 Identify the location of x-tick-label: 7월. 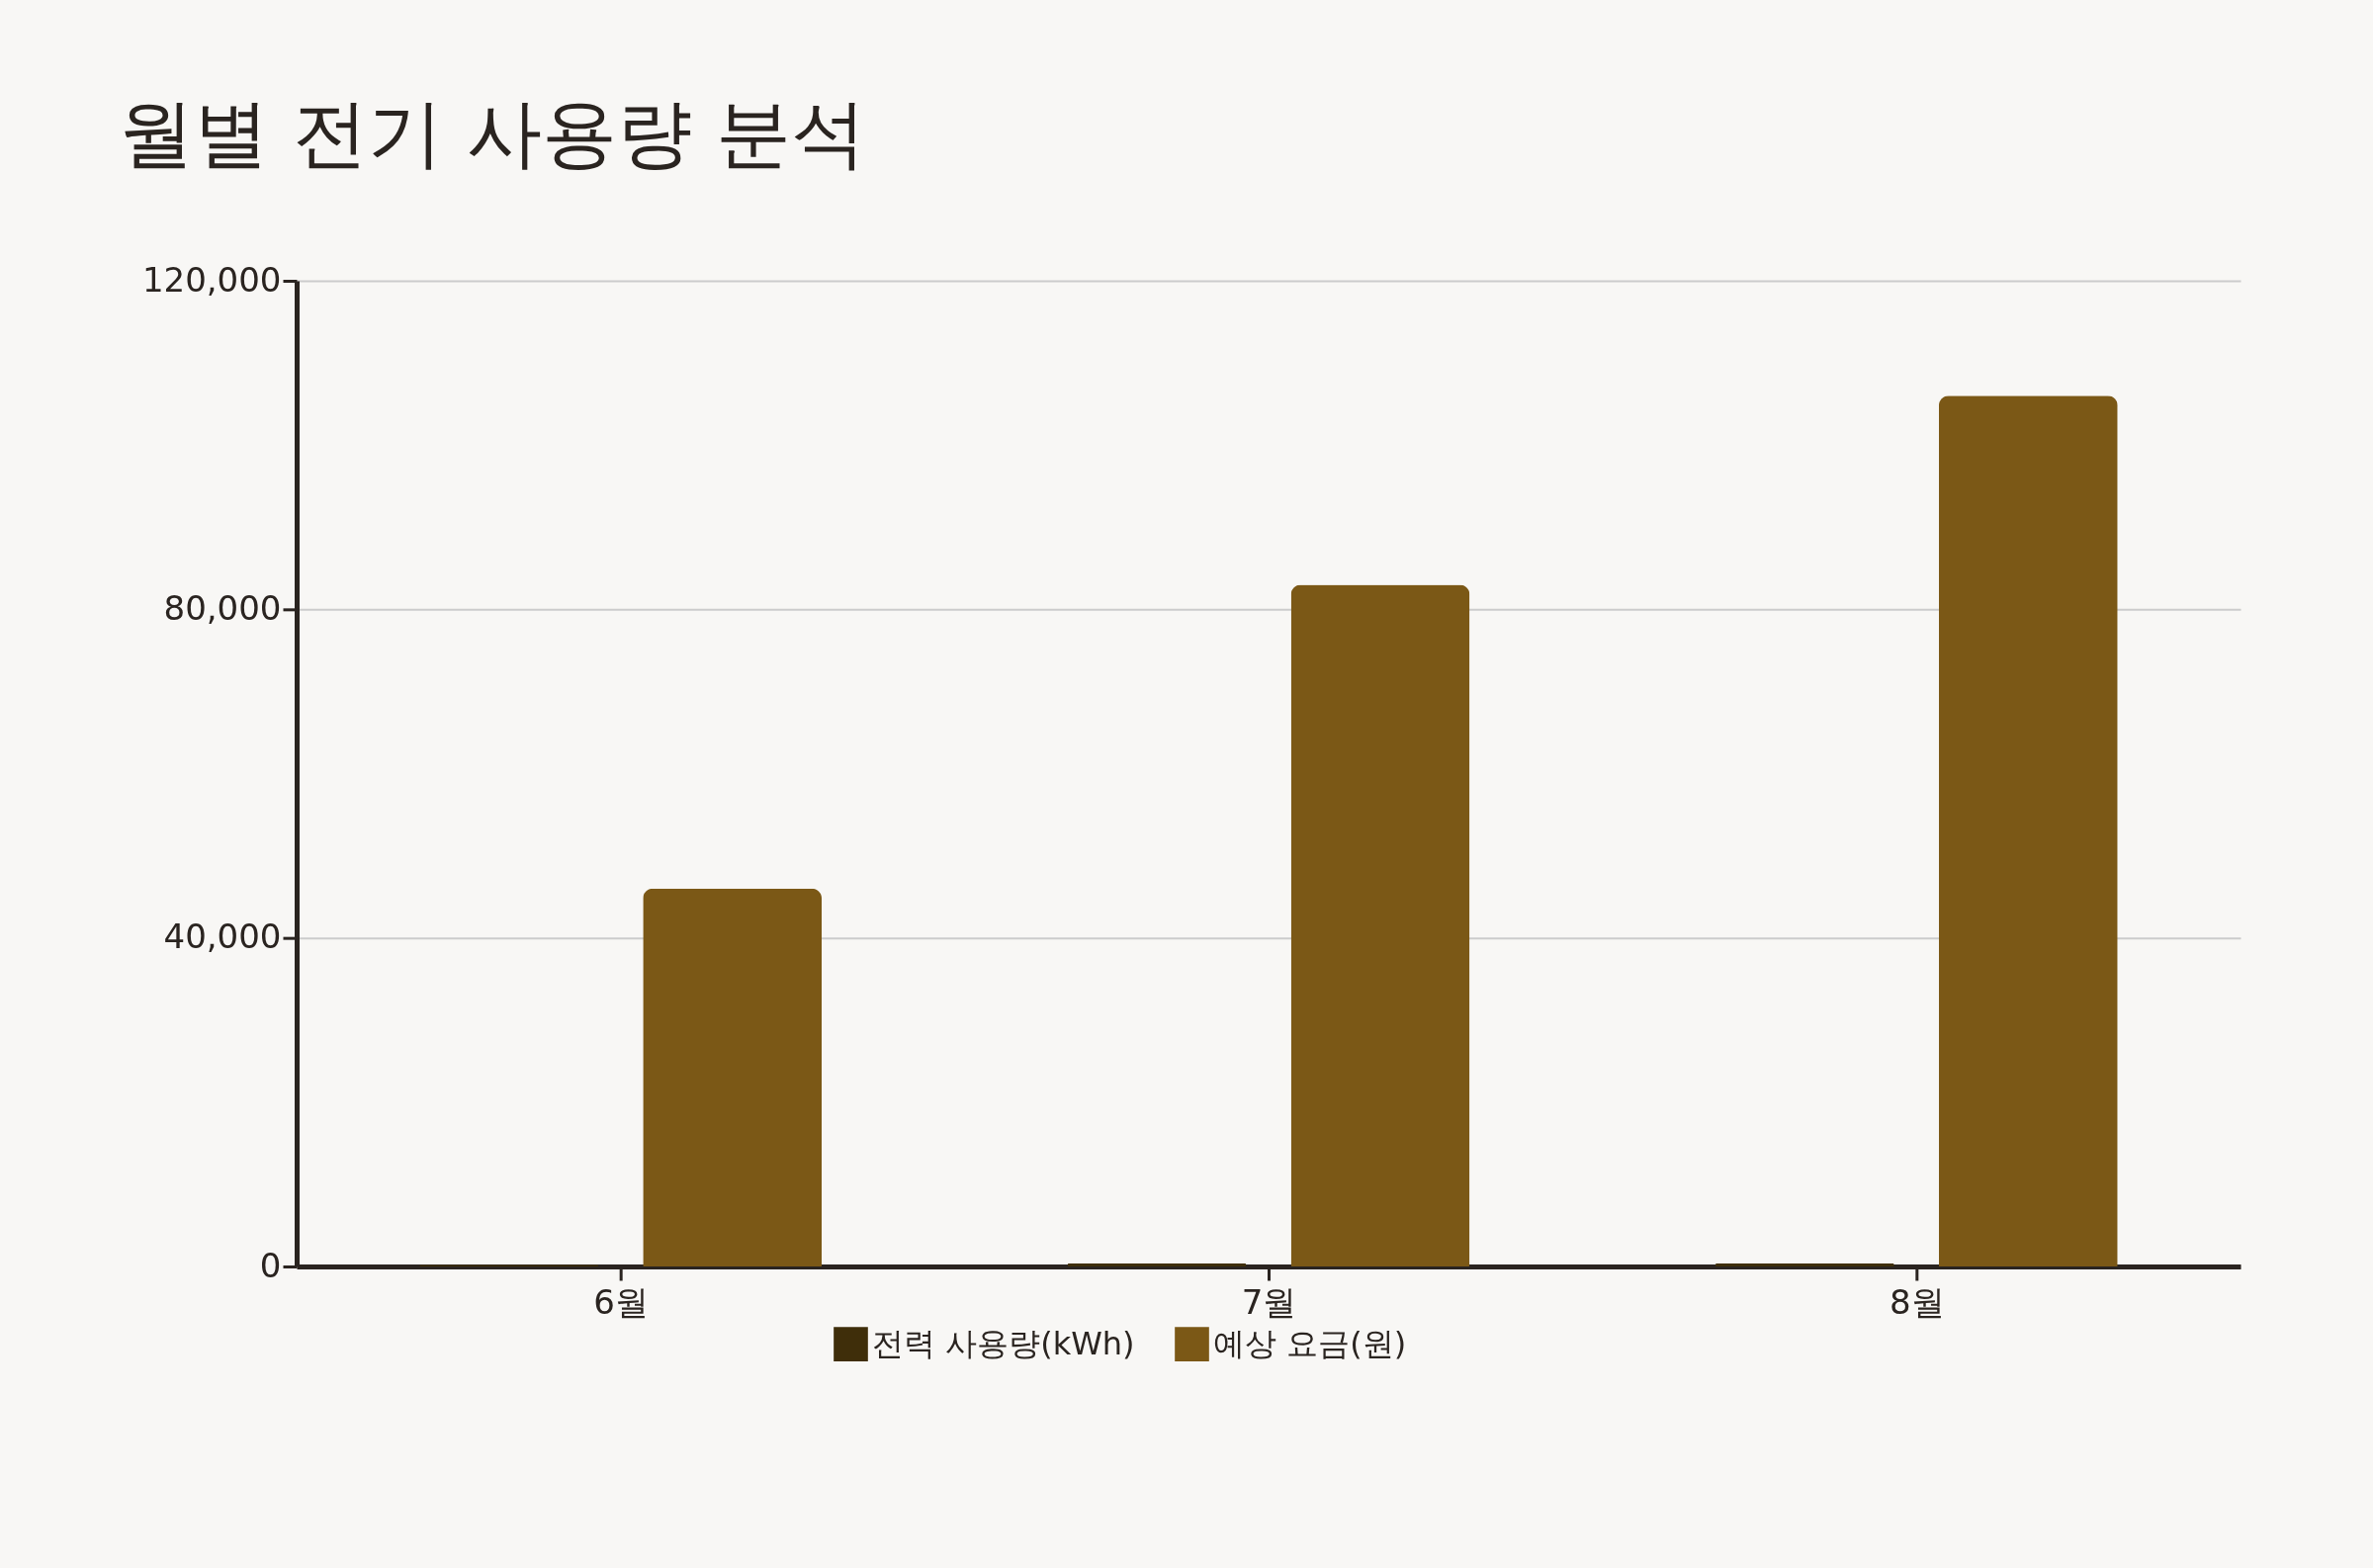
(1269, 1302).